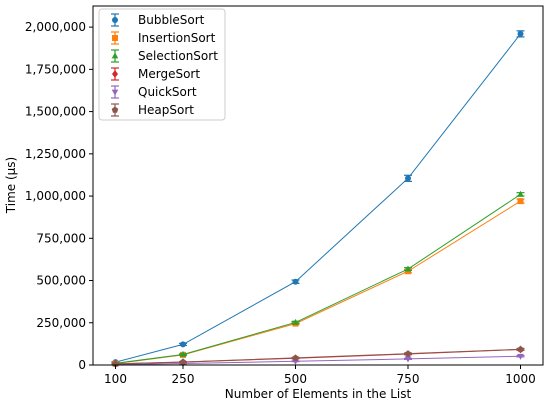  Describe the element at coordinates (183, 379) in the screenshot. I see `x-tick-label: 250` at that location.